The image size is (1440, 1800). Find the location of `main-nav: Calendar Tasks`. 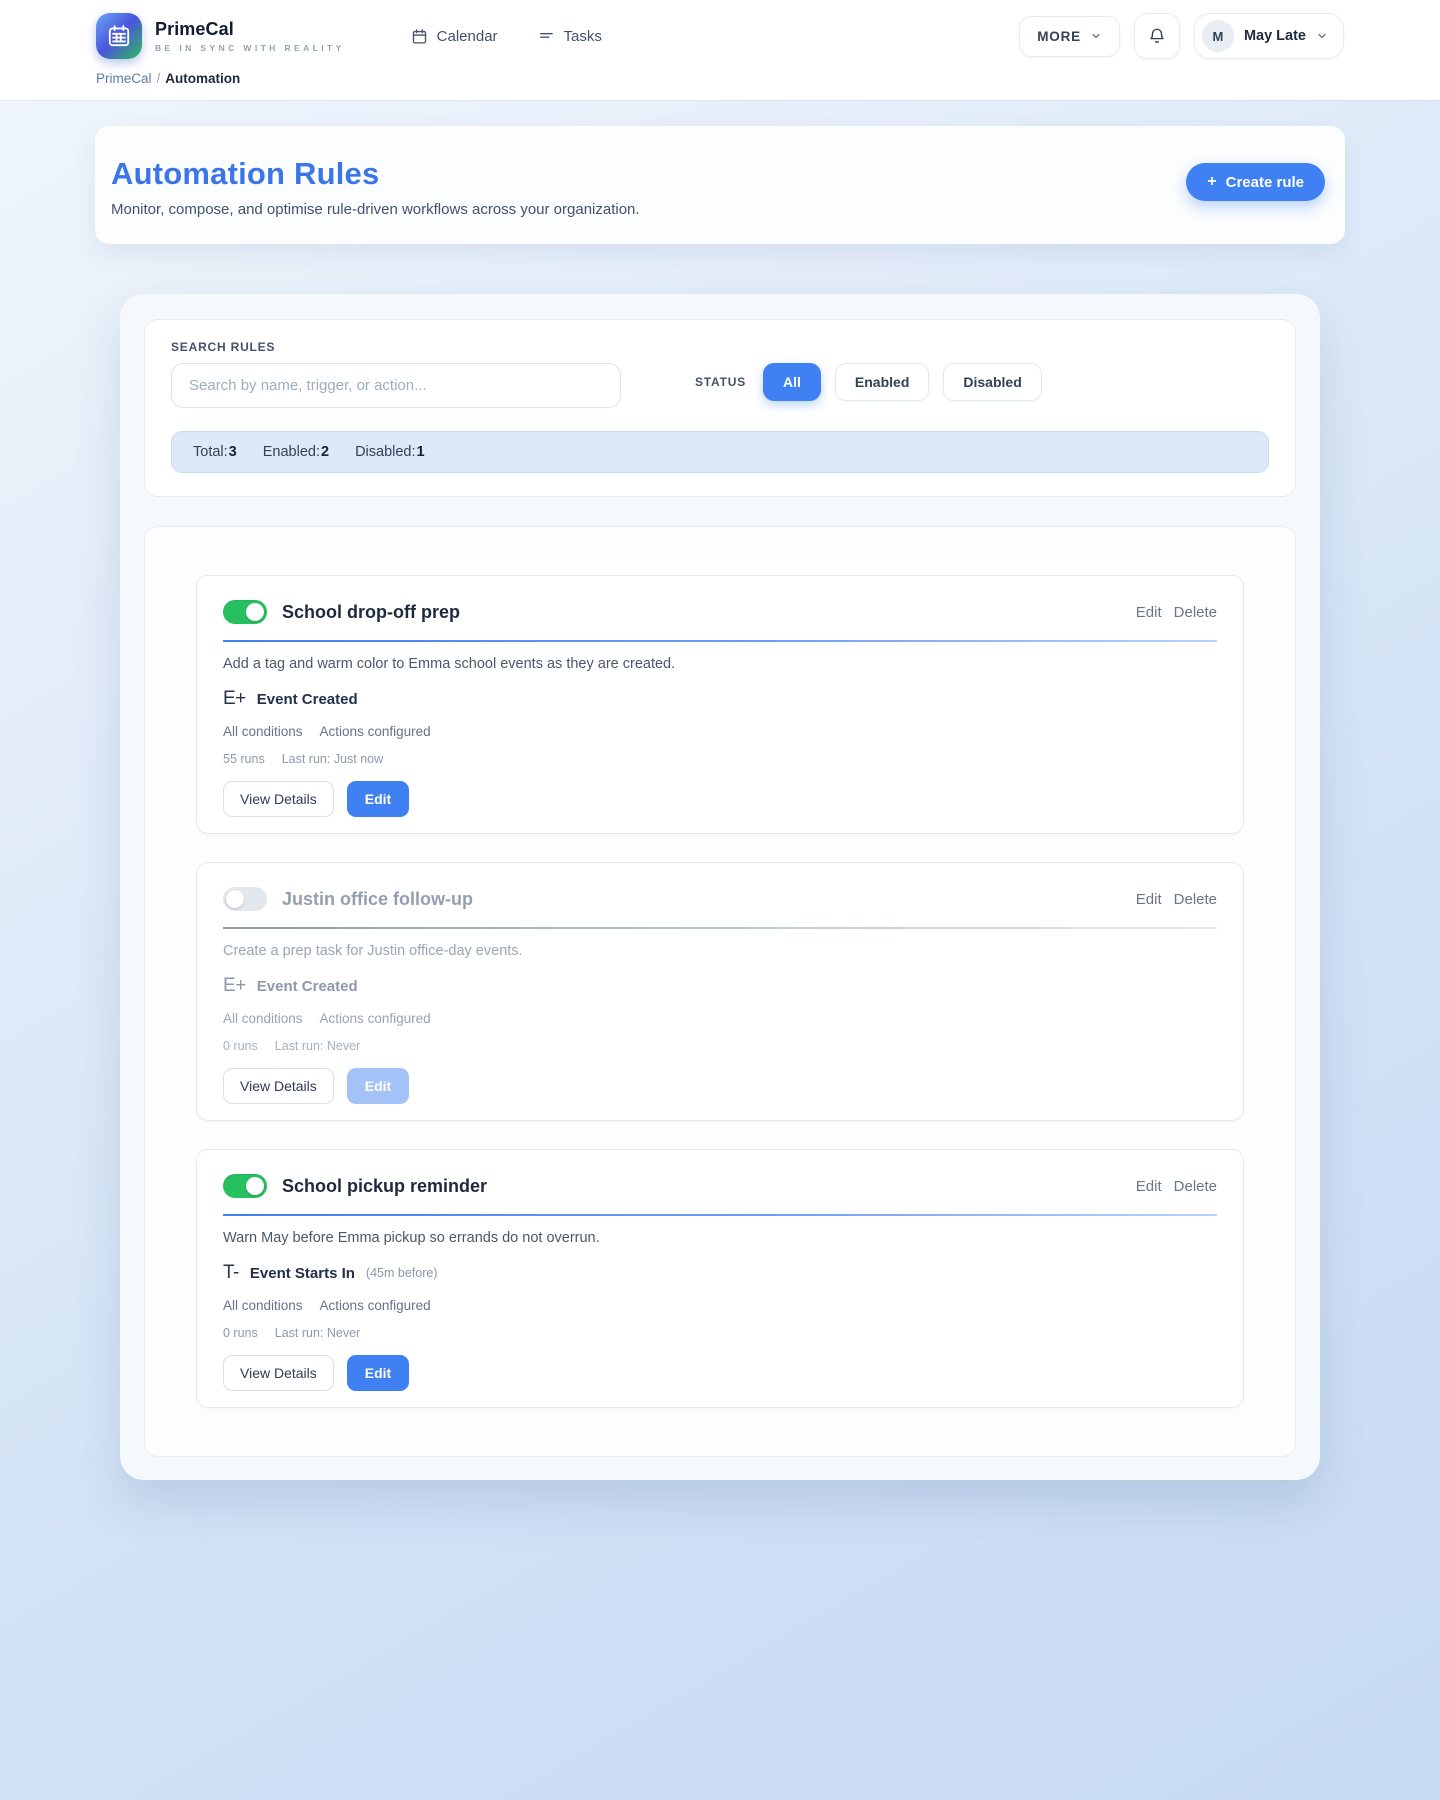

main-nav: Calendar Tasks is located at coordinates (506, 36).